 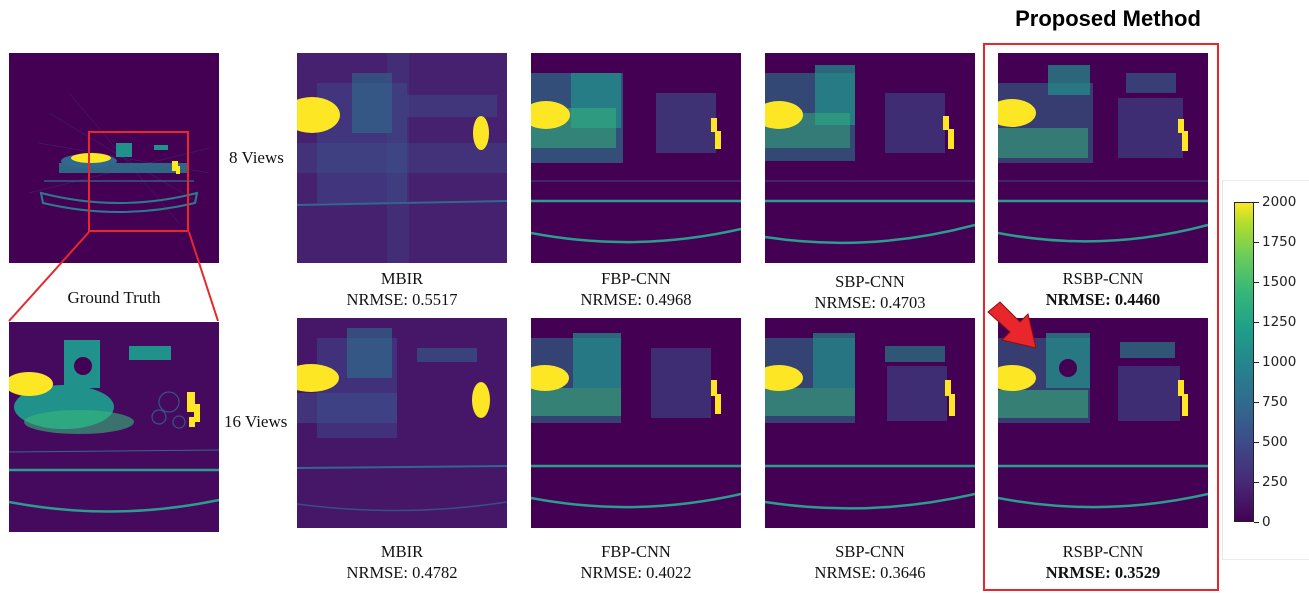 What do you see at coordinates (1279, 362) in the screenshot?
I see `colorbar-tick-label: 1000` at bounding box center [1279, 362].